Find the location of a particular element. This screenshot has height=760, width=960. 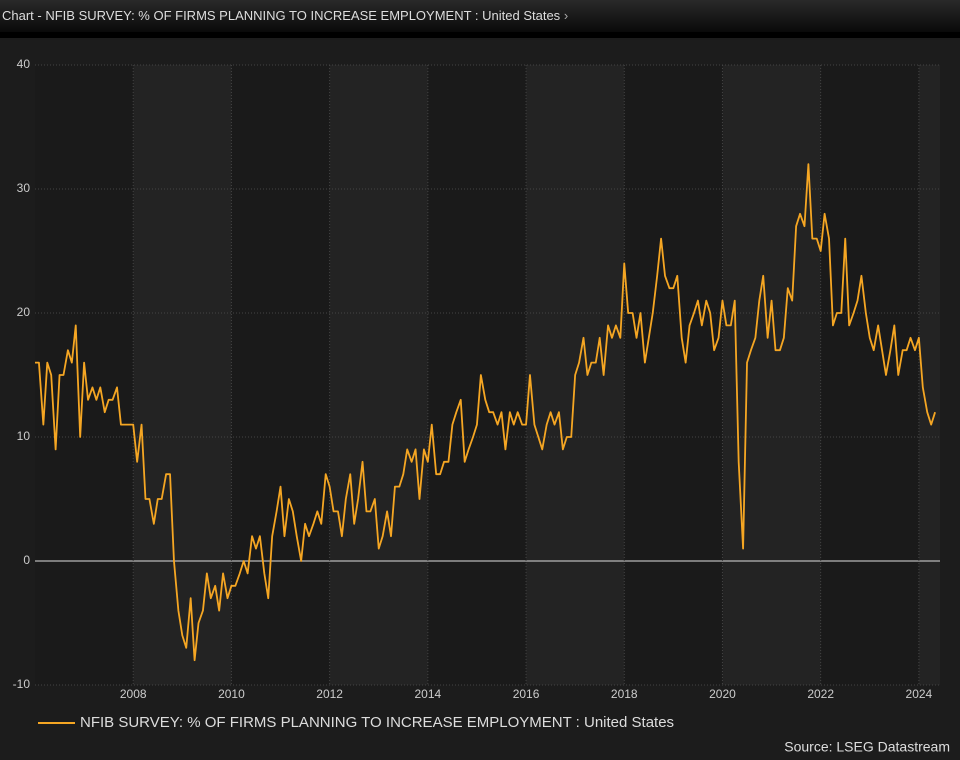

x-tick-label: 2016 is located at coordinates (526, 694).